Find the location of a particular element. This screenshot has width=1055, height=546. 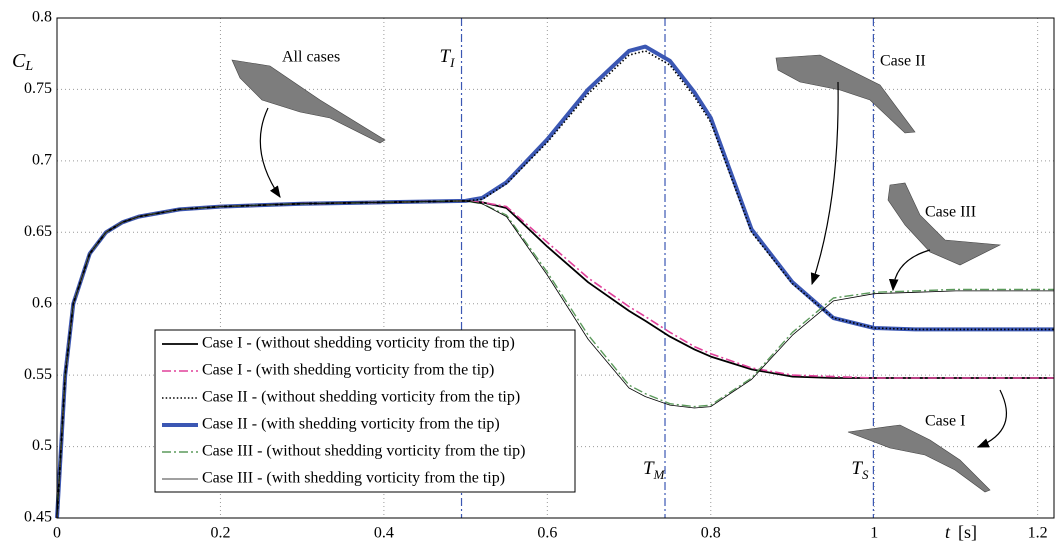

marker-label: TS is located at coordinates (860, 470).